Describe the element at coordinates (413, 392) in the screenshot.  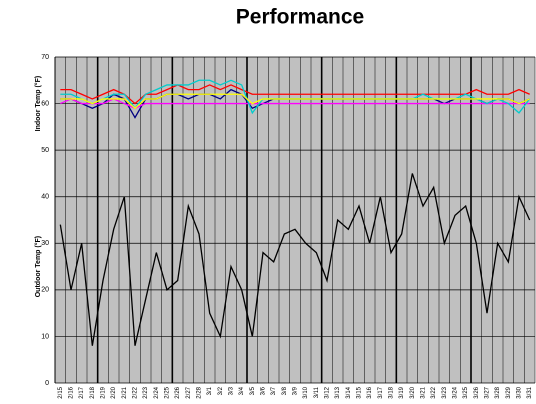
I see `x-tick-label: 3/20` at that location.